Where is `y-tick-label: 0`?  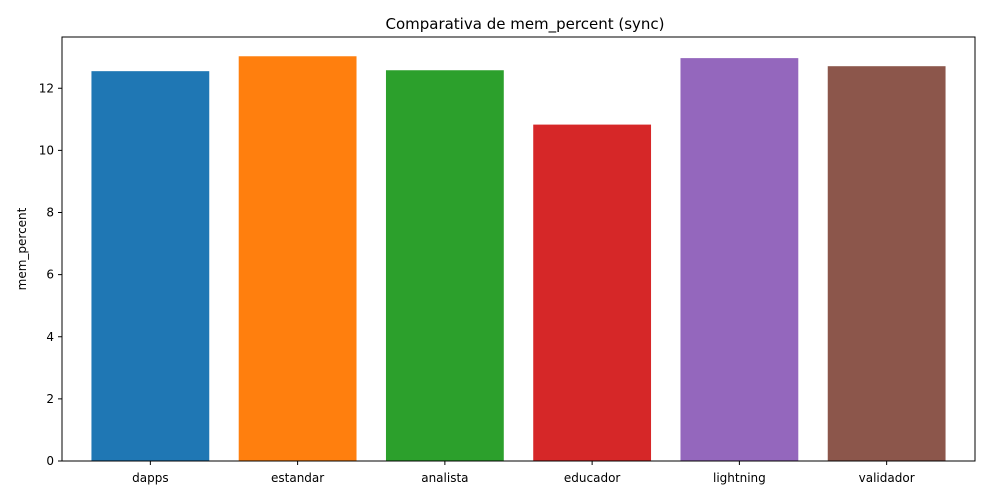
y-tick-label: 0 is located at coordinates (50, 461).